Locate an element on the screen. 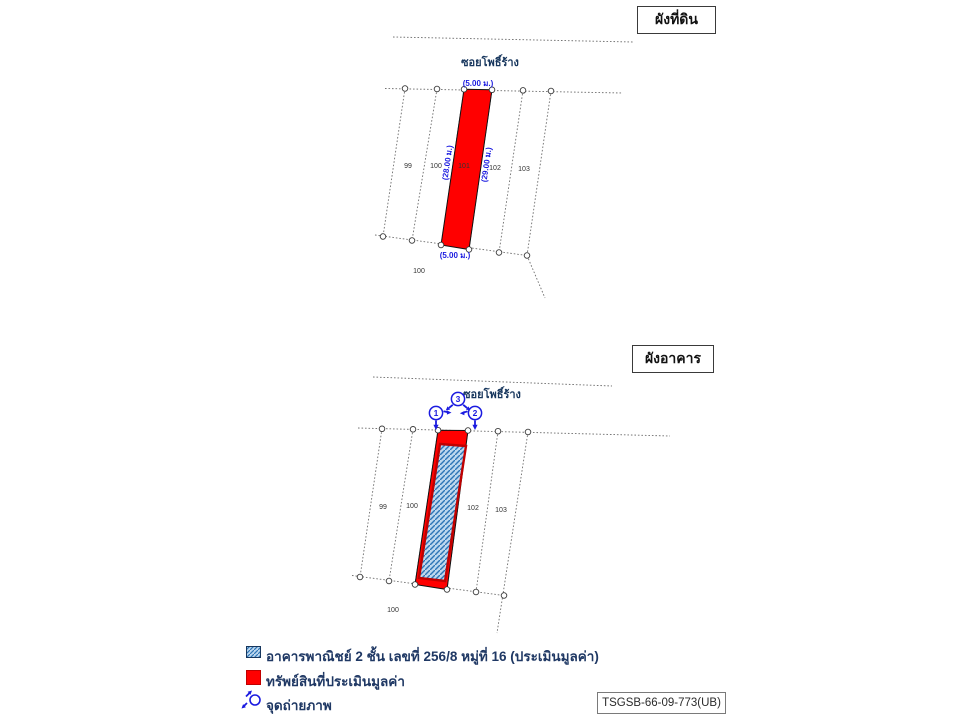 The image size is (960, 720). appraised-building is located at coordinates (442, 512).